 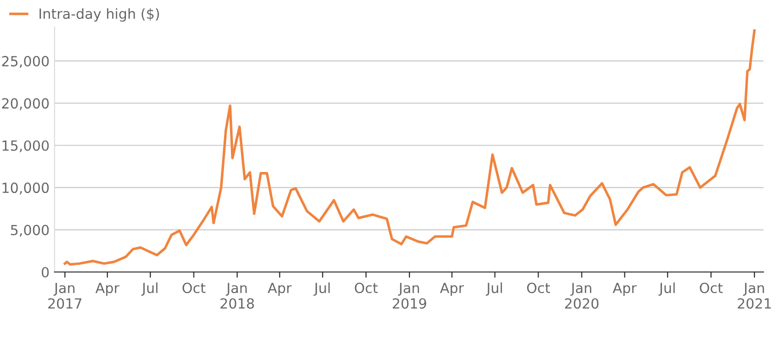 I want to click on y-tick-label: 25,000, so click(x=25, y=62).